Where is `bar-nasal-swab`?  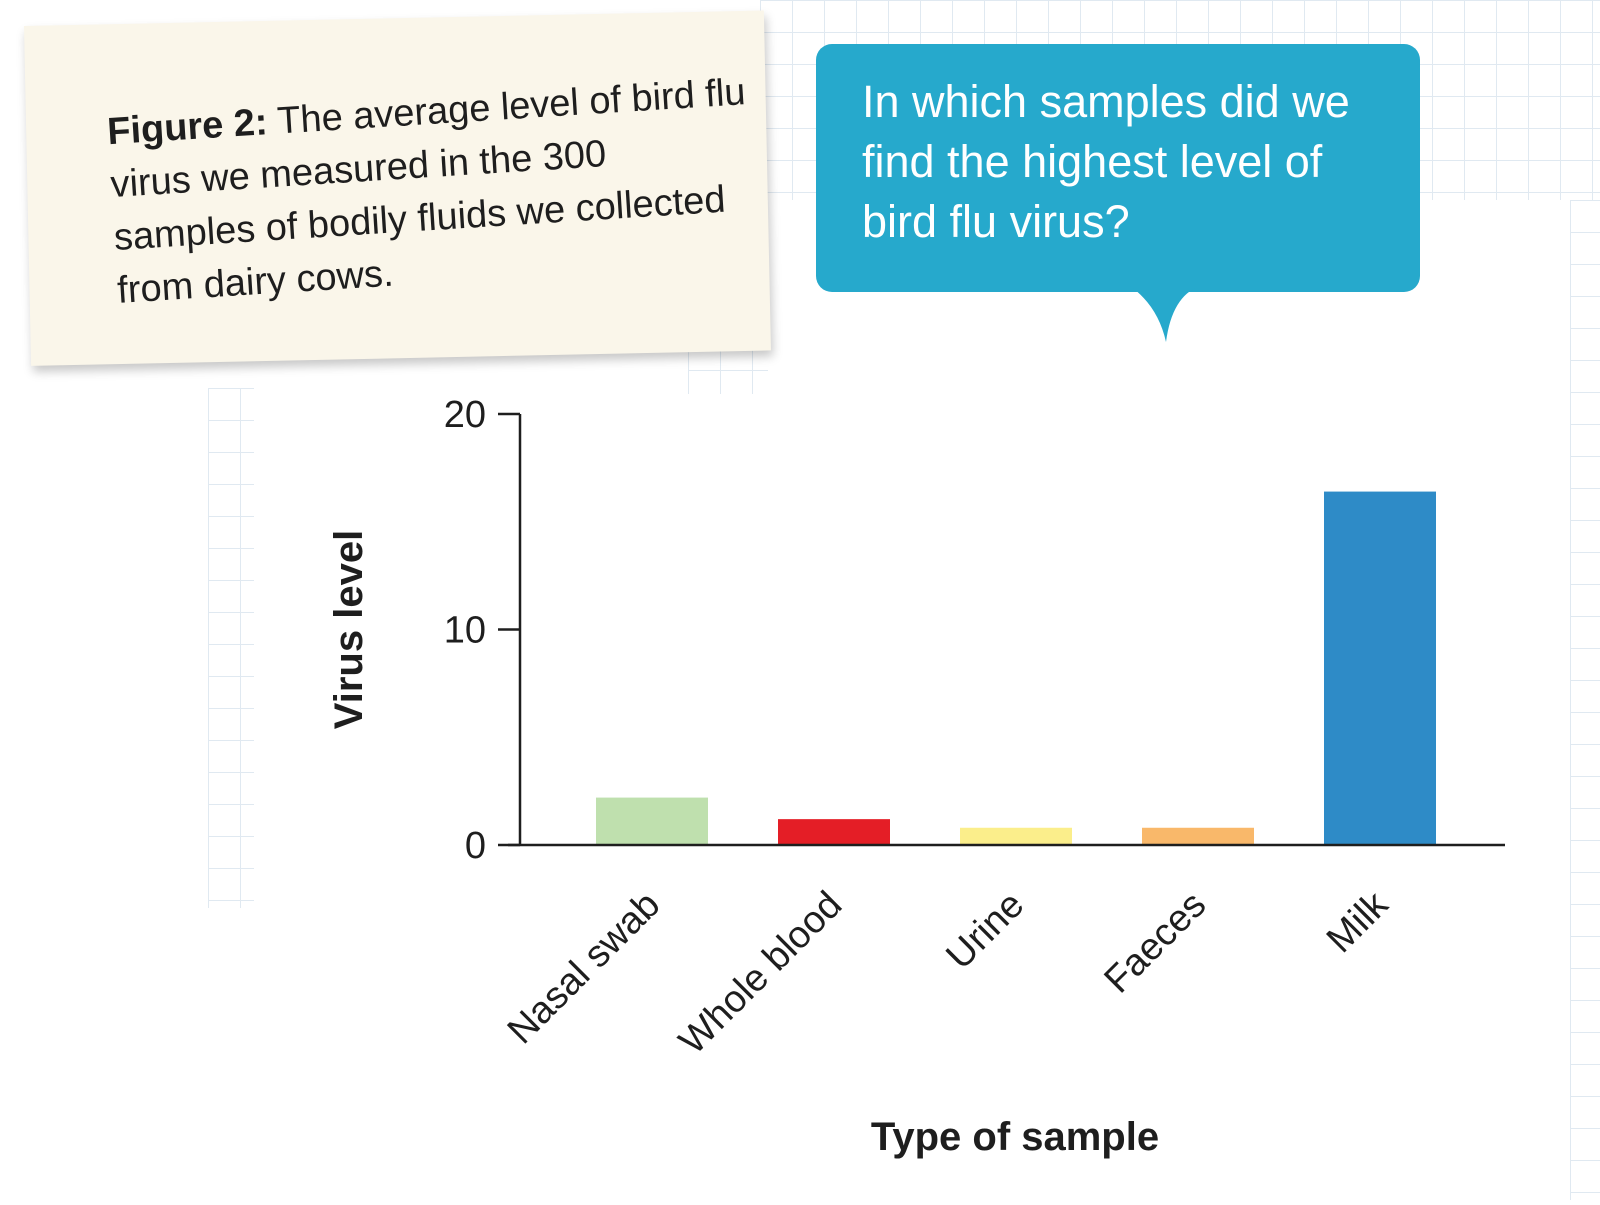 bar-nasal-swab is located at coordinates (652, 821).